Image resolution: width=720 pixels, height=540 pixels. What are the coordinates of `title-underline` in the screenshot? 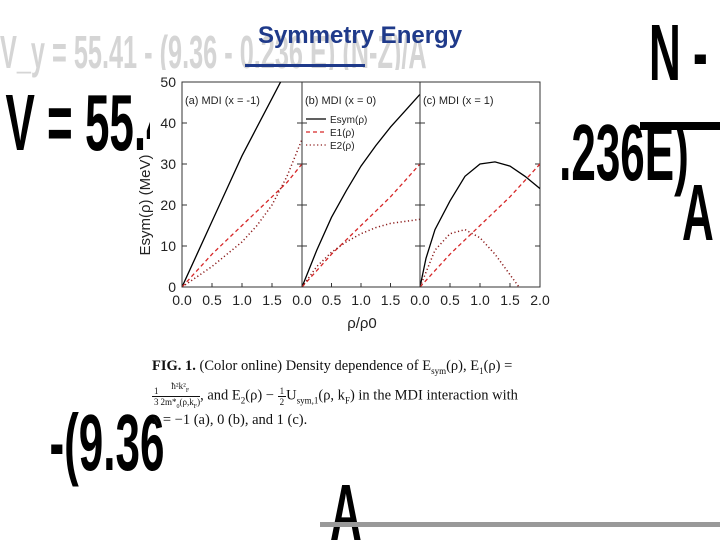 It's located at (305, 65).